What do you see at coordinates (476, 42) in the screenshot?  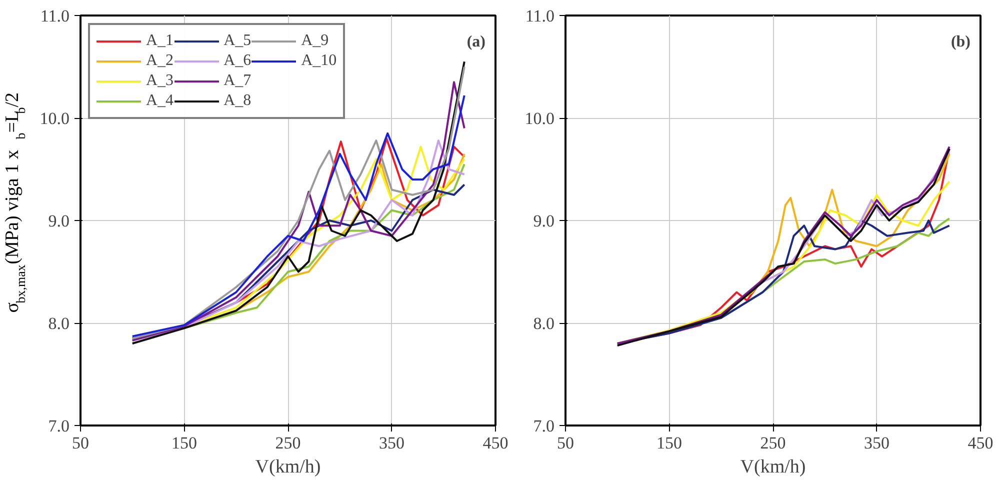 I see `annotation: (a)` at bounding box center [476, 42].